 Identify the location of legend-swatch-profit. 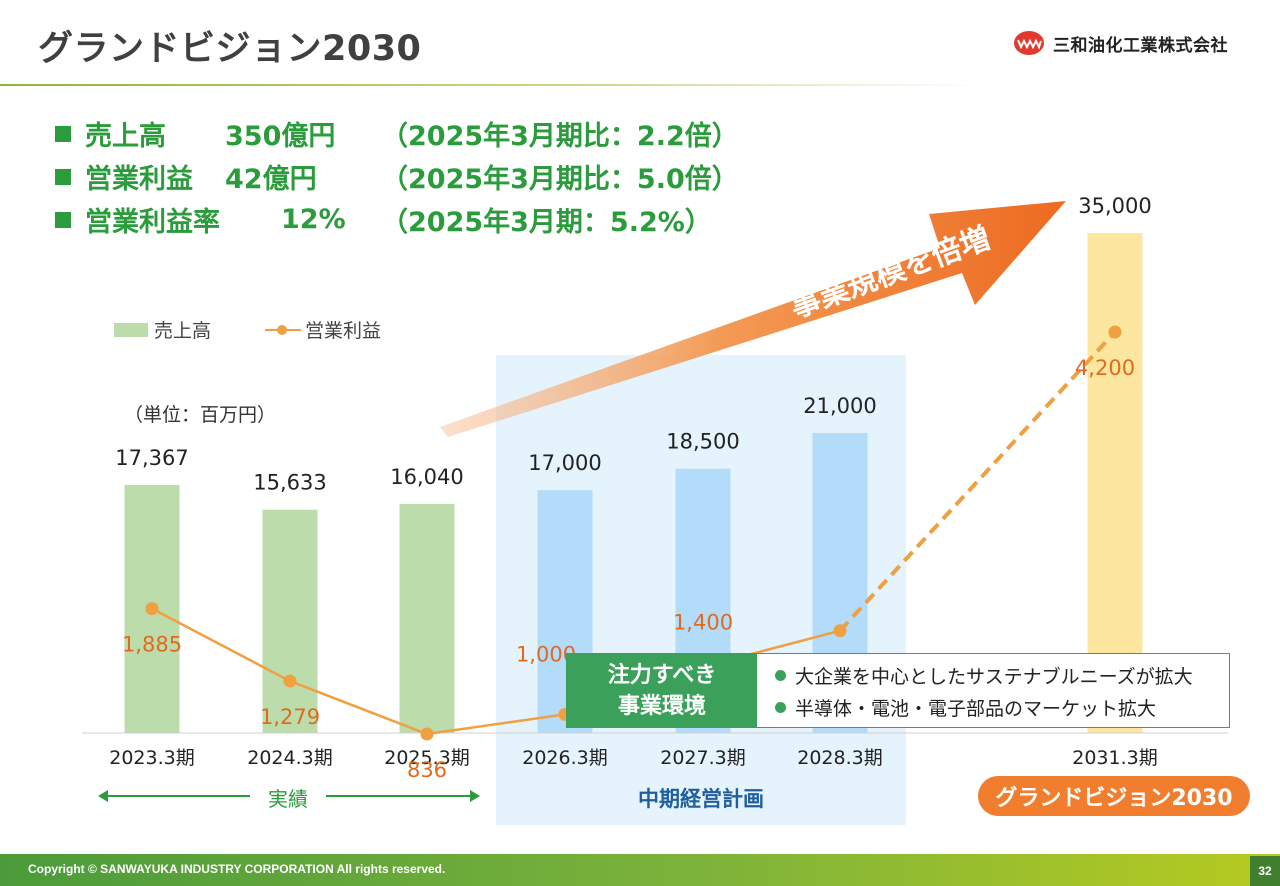
(283, 330).